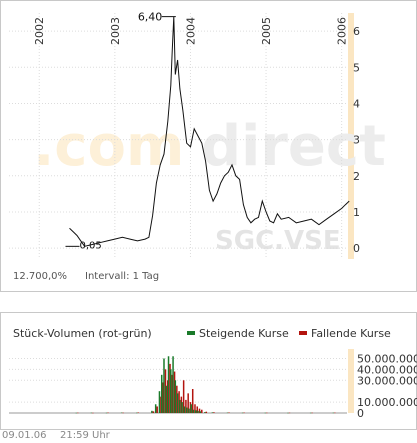 The image size is (417, 443). What do you see at coordinates (351, 381) in the screenshot?
I see `volume-axis-band` at bounding box center [351, 381].